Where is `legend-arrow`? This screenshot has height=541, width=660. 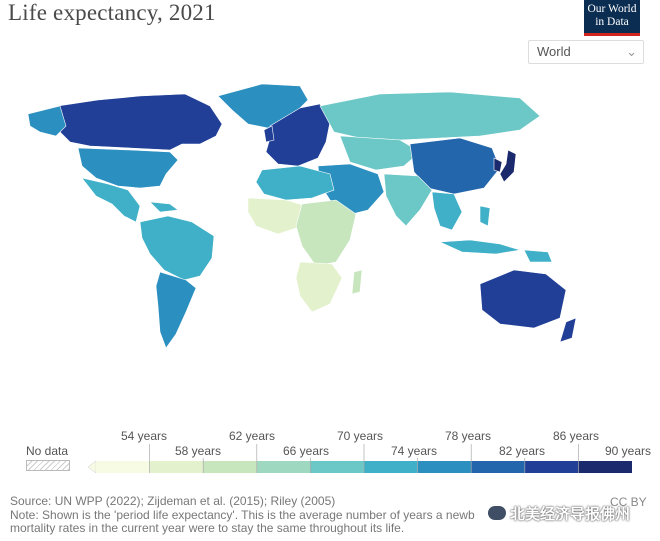 legend-arrow is located at coordinates (92, 467).